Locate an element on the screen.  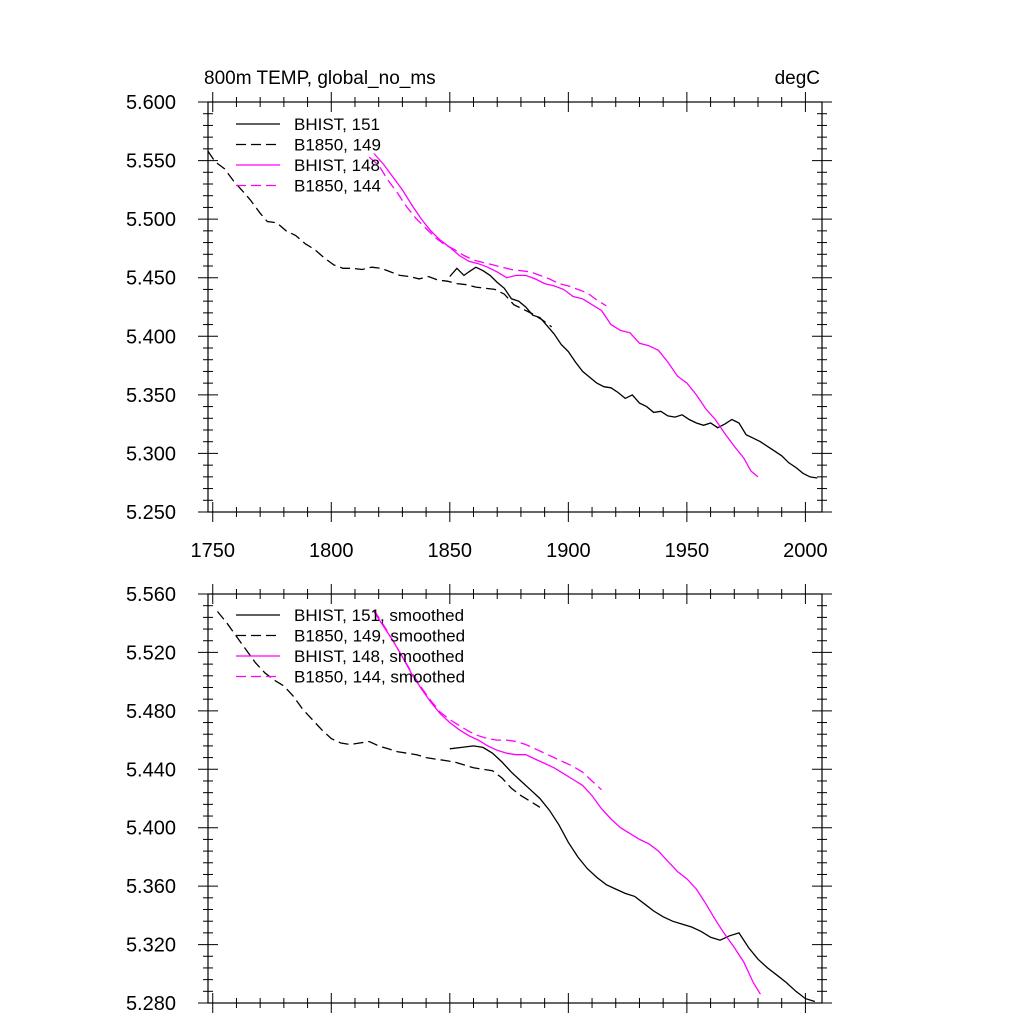
y-tick-label: 5.480 is located at coordinates (151, 712).